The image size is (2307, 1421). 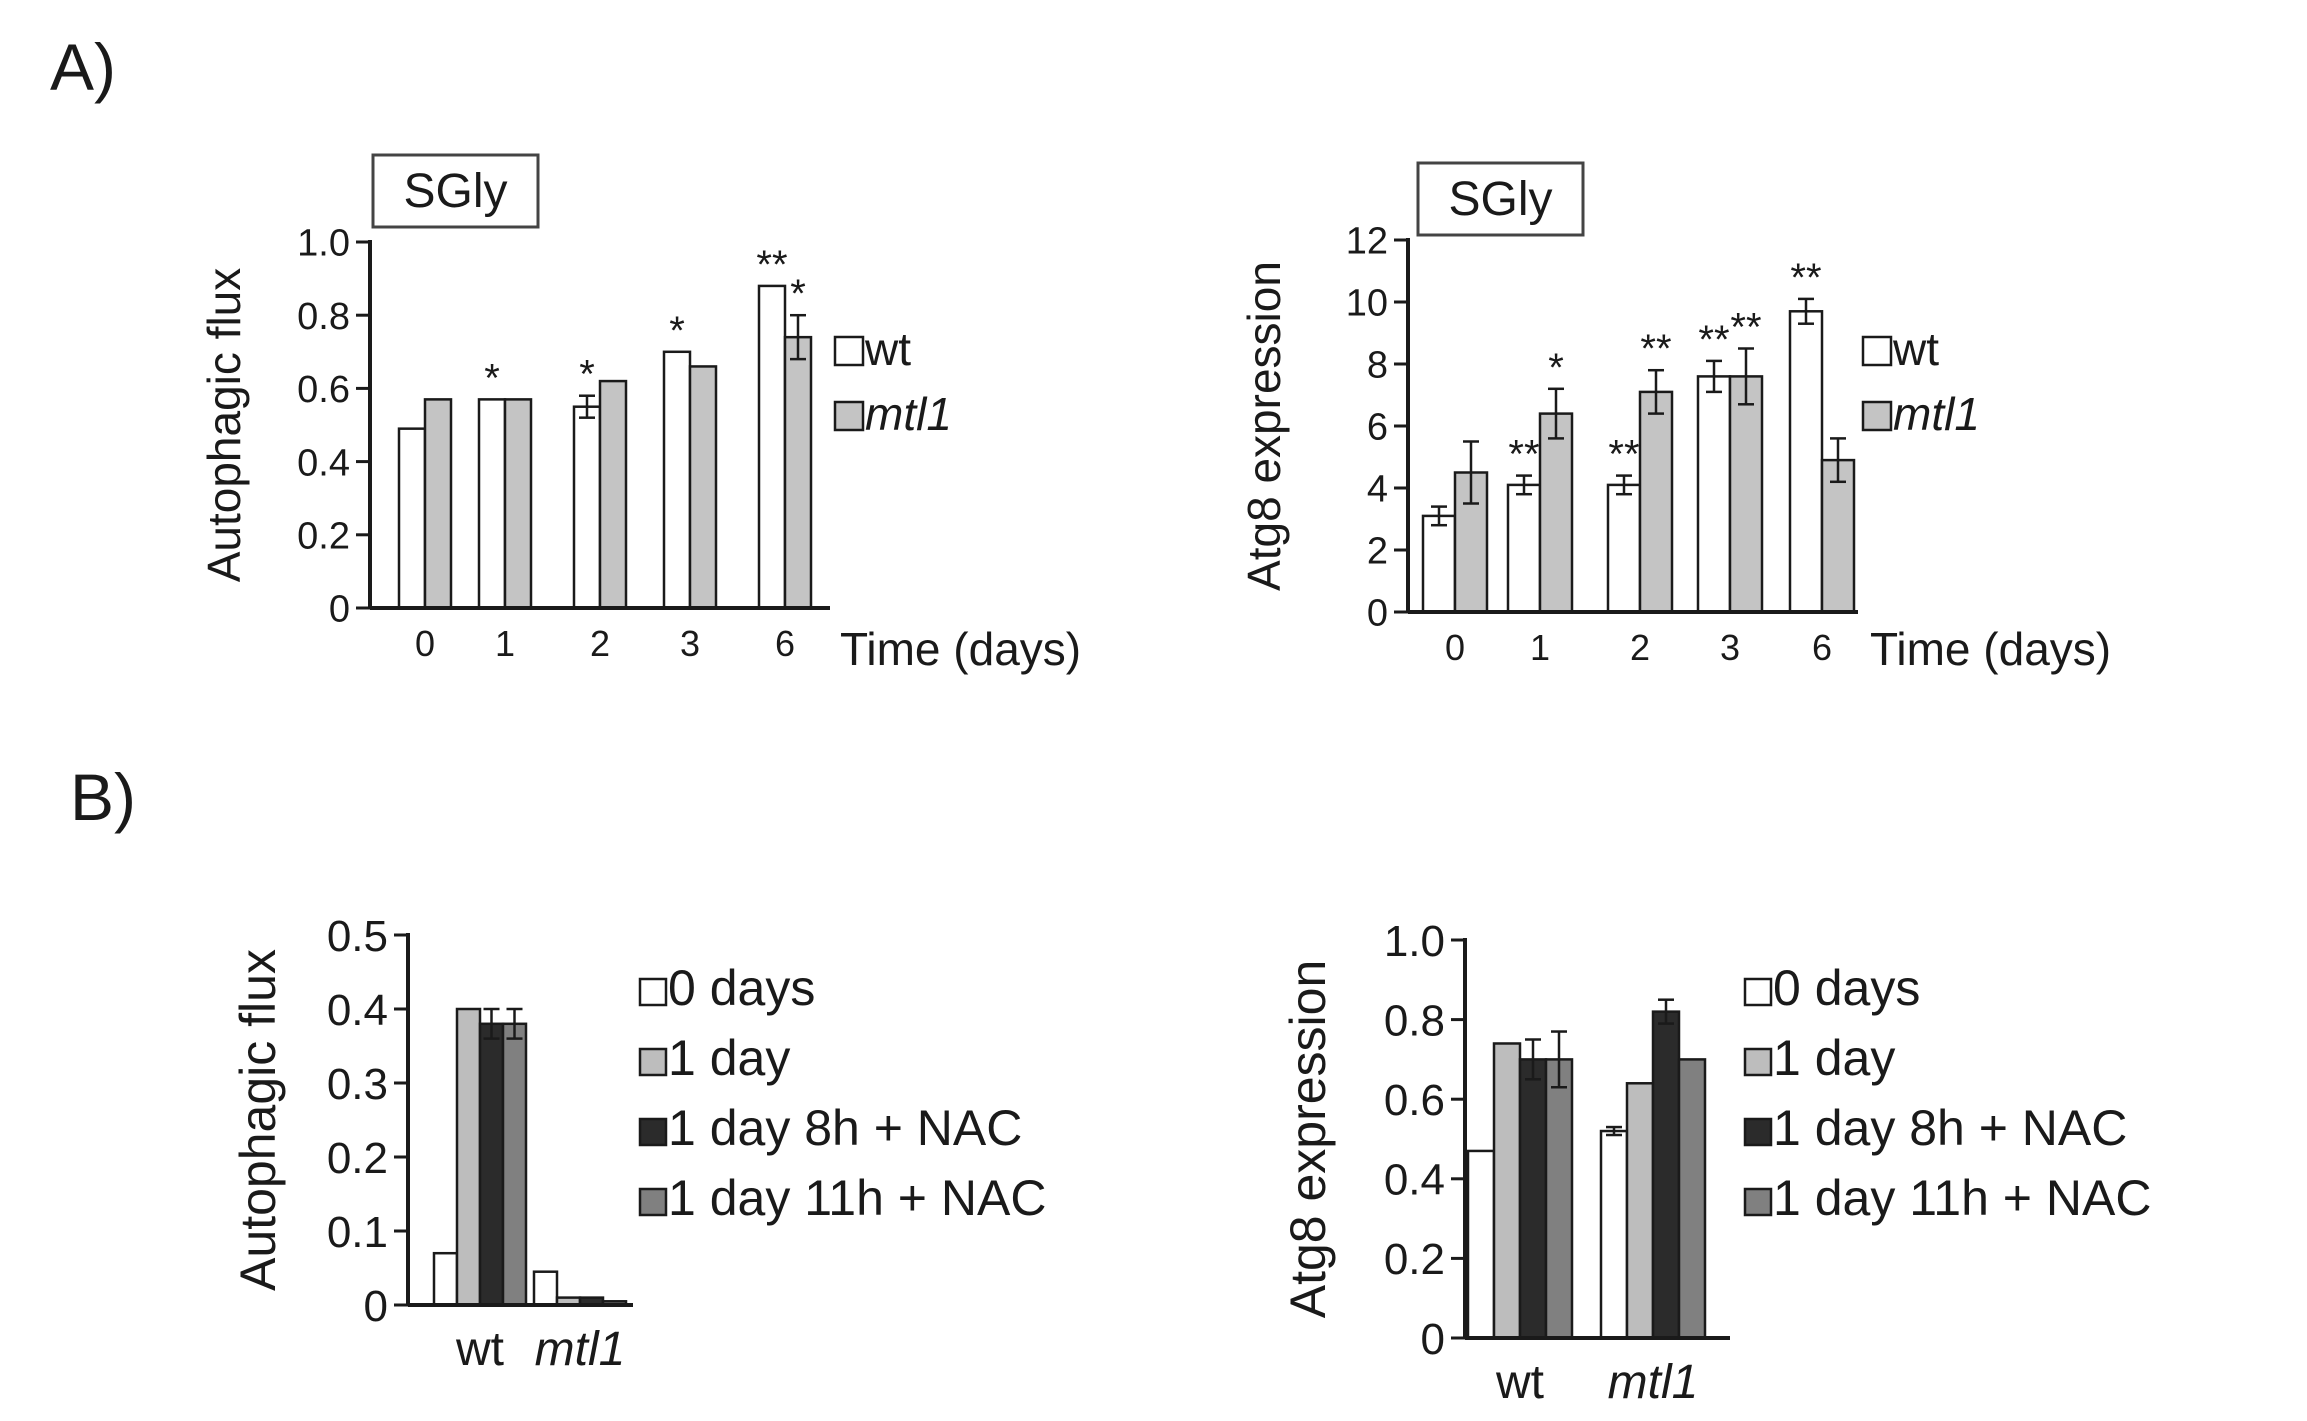 What do you see at coordinates (1745, 328) in the screenshot?
I see `significance-mtl1-3: **` at bounding box center [1745, 328].